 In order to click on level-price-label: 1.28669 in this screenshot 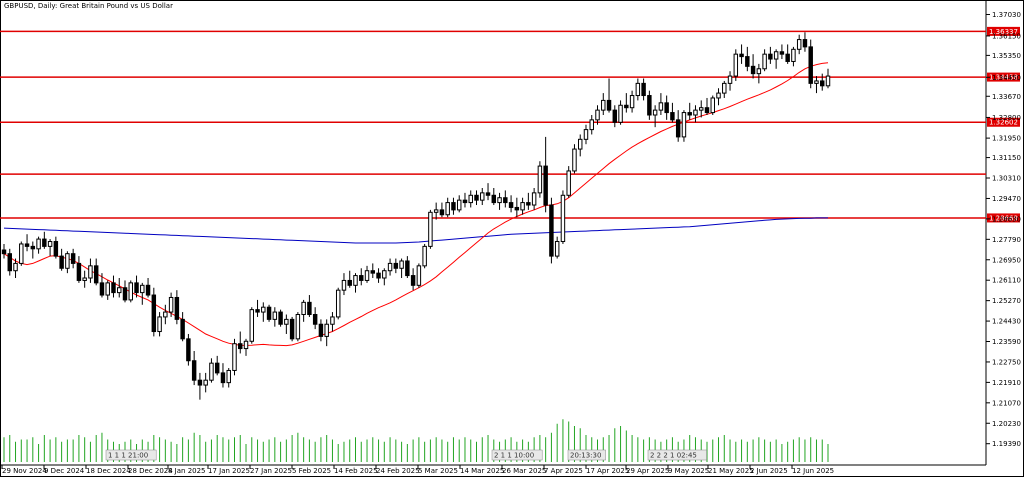, I will do `click(1003, 218)`.